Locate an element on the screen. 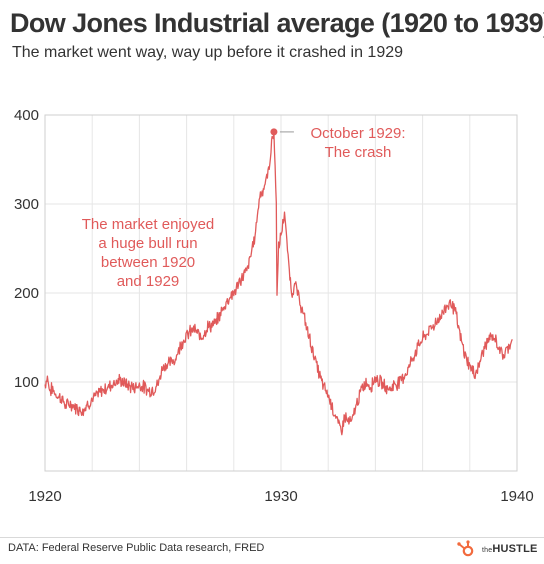 This screenshot has width=544, height=564. hubspot-sprocket-icon is located at coordinates (465, 548).